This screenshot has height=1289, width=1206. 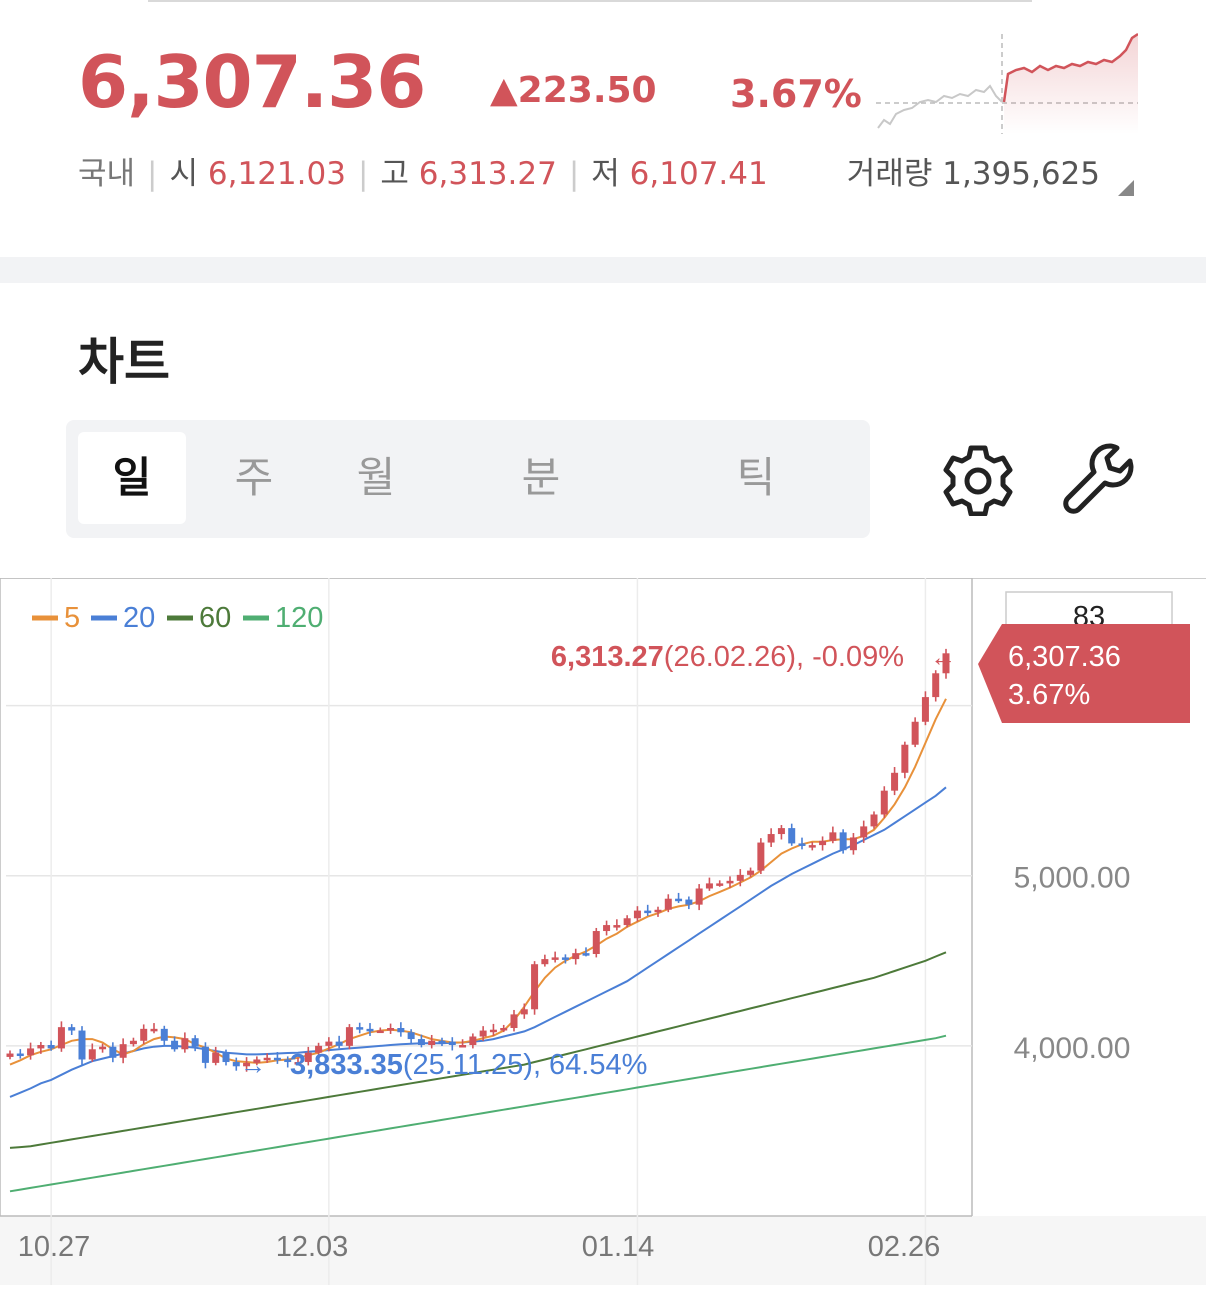 I want to click on volume: 거래량 1,395,625, so click(x=973, y=170).